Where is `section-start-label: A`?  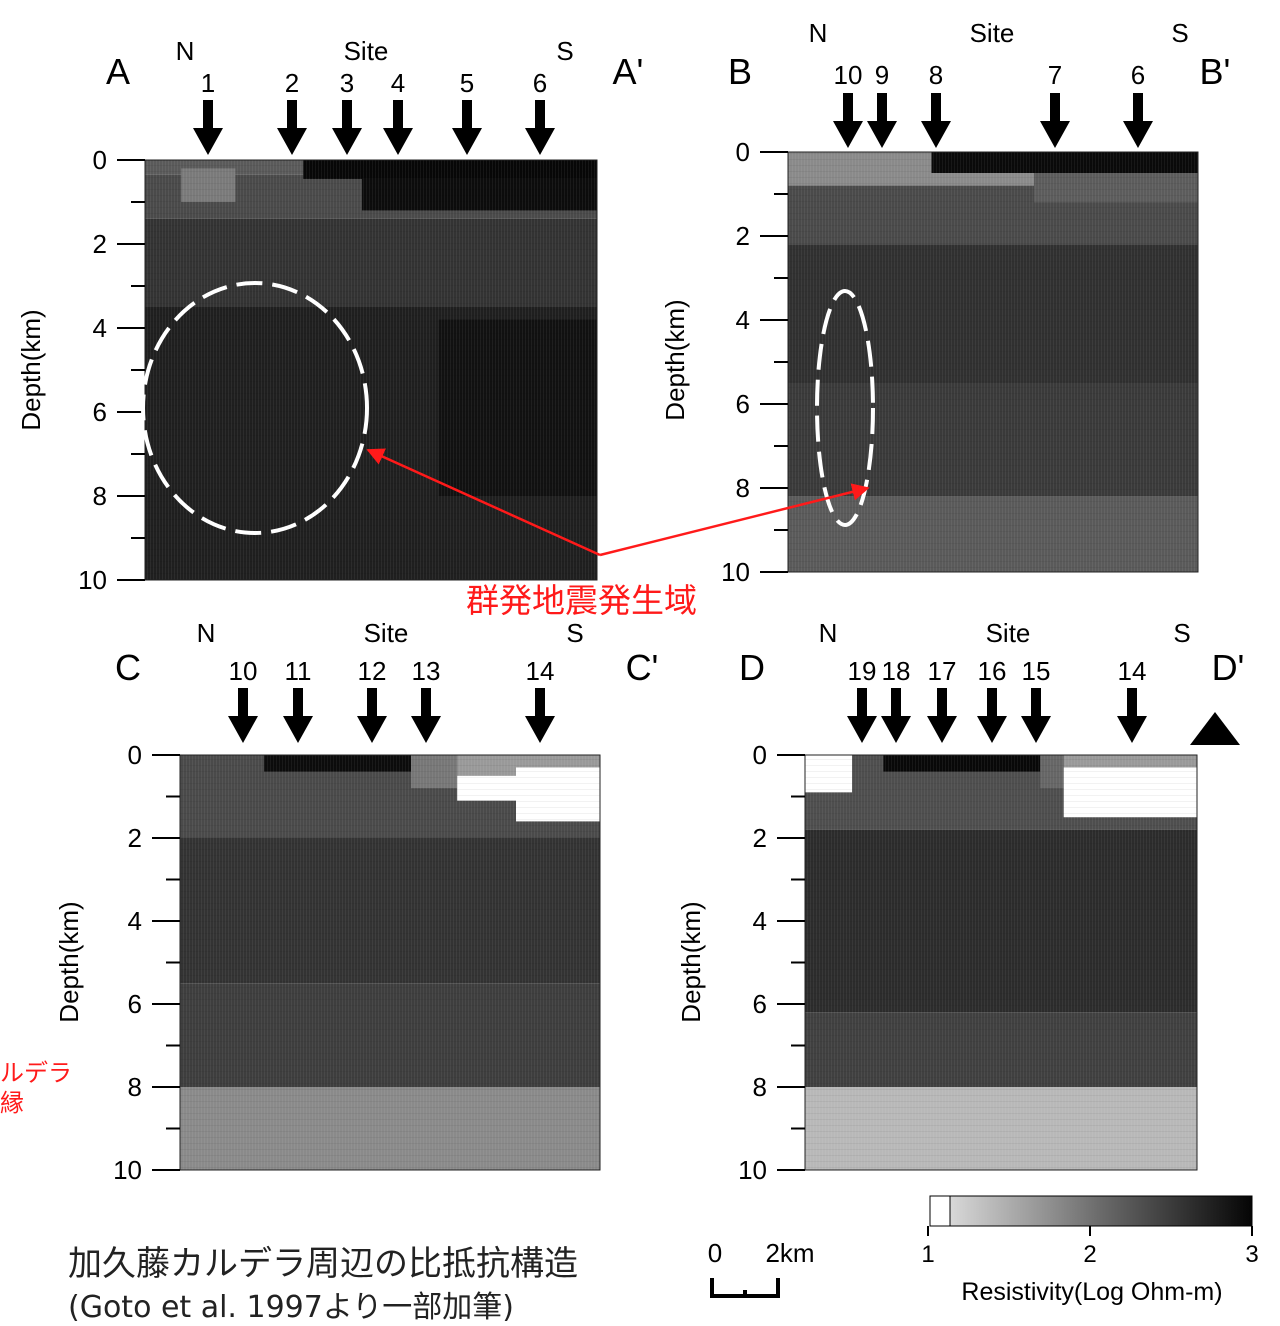
section-start-label: A is located at coordinates (118, 71).